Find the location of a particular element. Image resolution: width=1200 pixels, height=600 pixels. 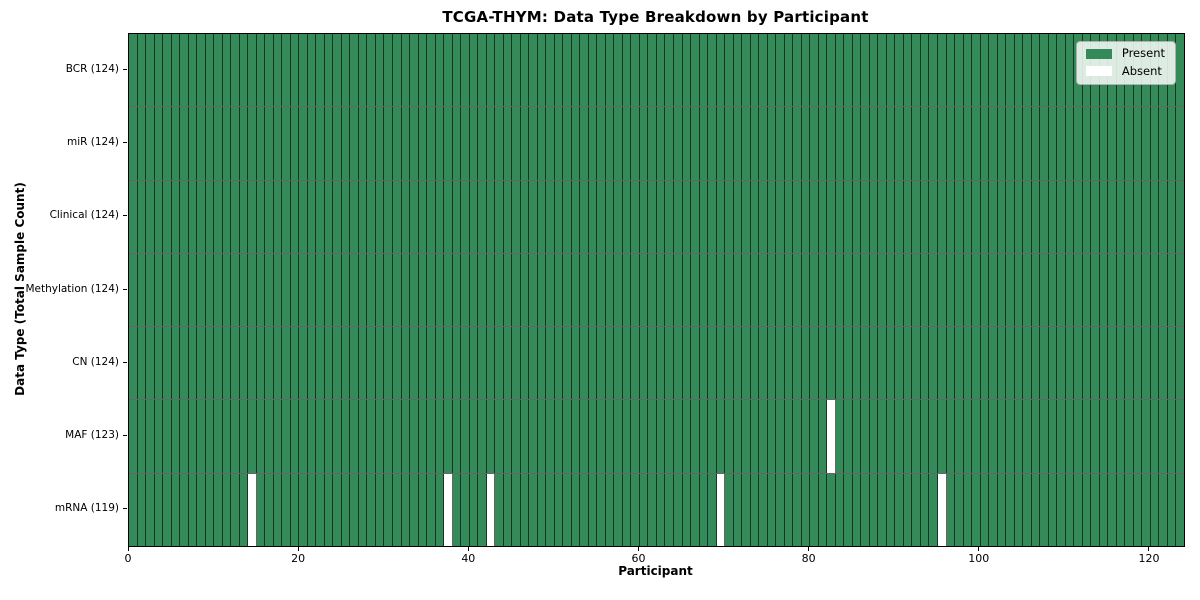

x-tick-mark is located at coordinates (809, 549).